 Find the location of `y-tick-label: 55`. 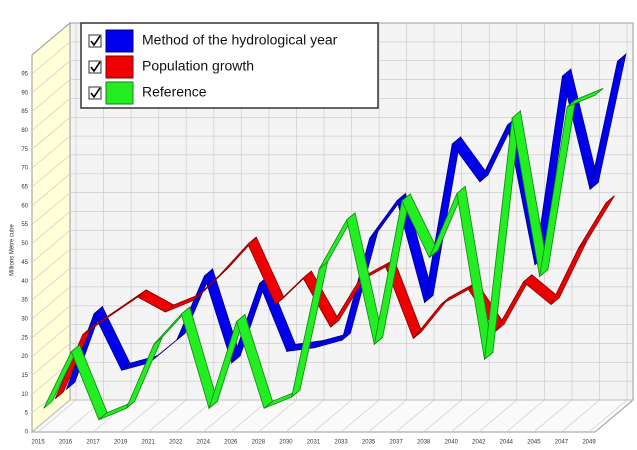

y-tick-label: 55 is located at coordinates (24, 225).